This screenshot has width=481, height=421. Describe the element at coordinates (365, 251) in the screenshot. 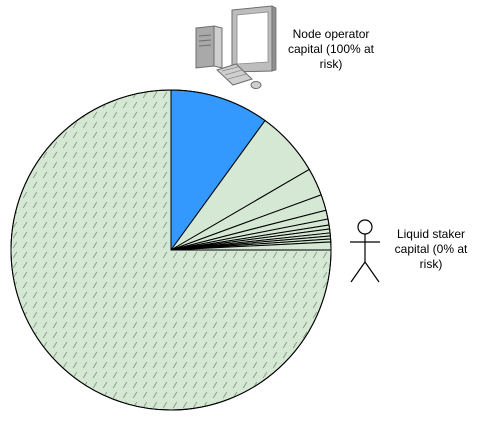

I see `stick-figure-person-icon` at that location.